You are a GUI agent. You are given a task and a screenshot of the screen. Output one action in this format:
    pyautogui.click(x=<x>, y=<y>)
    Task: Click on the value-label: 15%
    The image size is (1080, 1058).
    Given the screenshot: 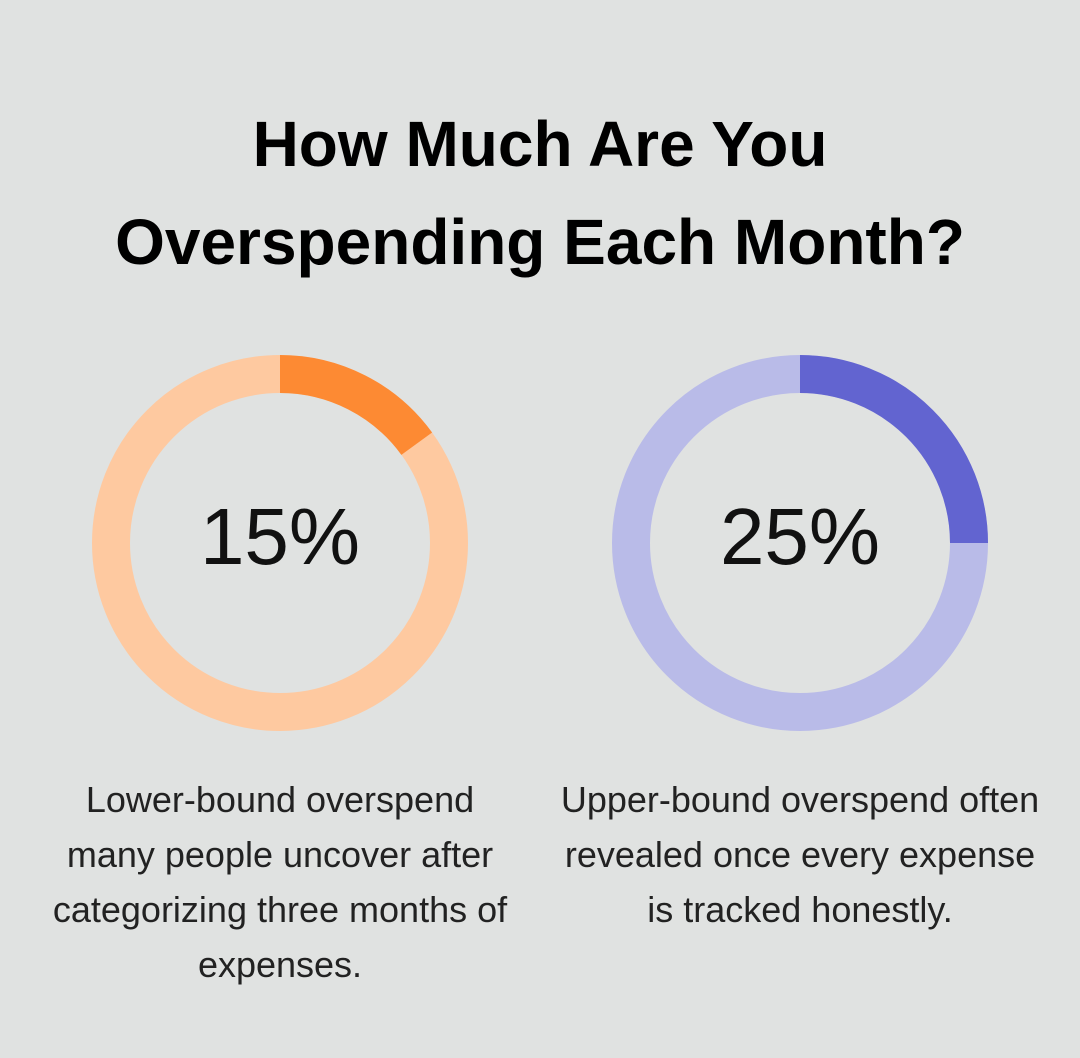 What is the action you would take?
    pyautogui.click(x=280, y=536)
    